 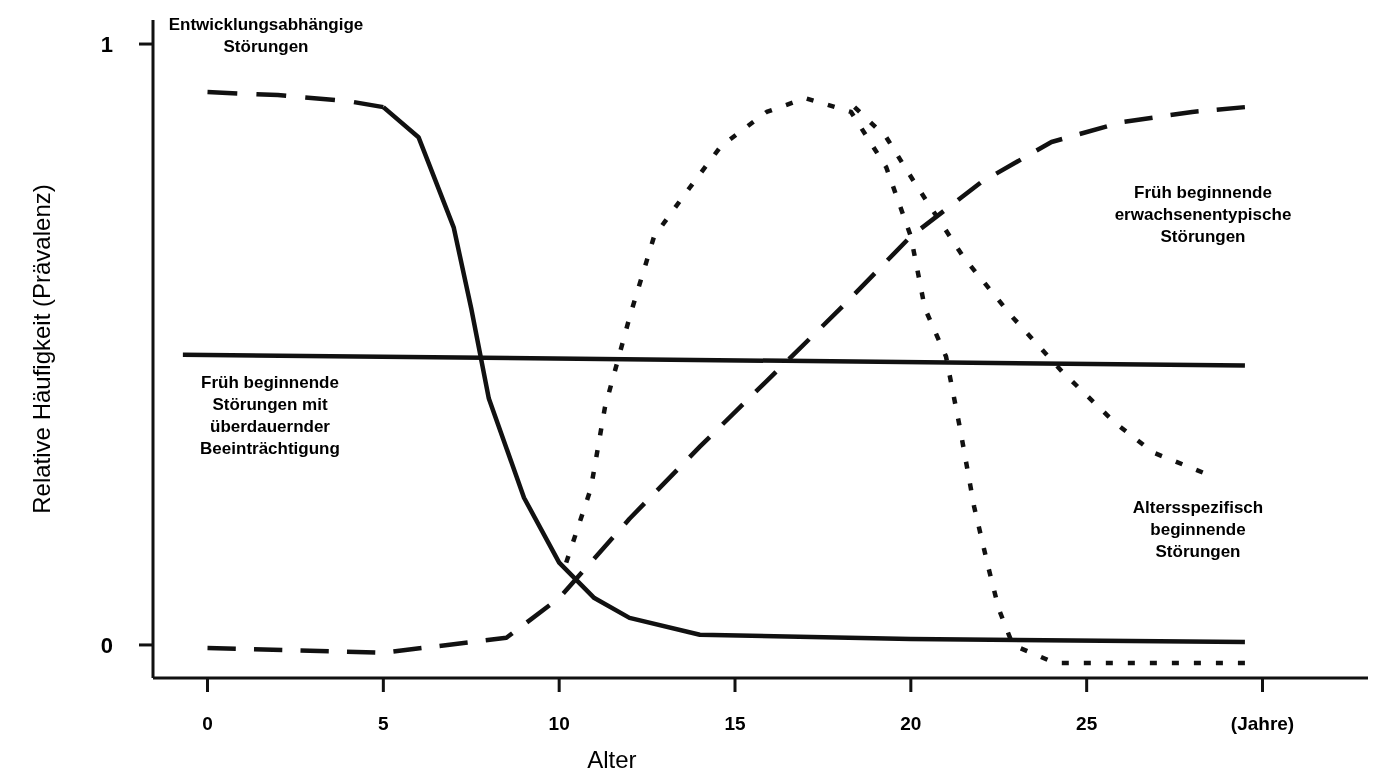 What do you see at coordinates (41, 349) in the screenshot?
I see `y-axis-title: Relative Häufigkeit (Prävalenz)` at bounding box center [41, 349].